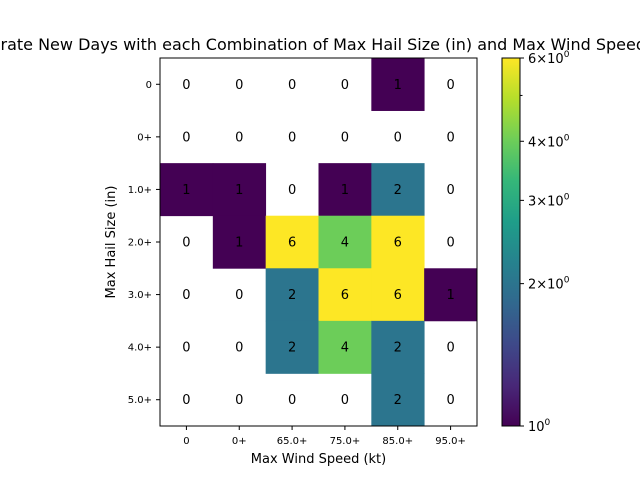 The width and height of the screenshot is (640, 480). Describe the element at coordinates (140, 243) in the screenshot. I see `y-tick-label: 2.0+` at that location.